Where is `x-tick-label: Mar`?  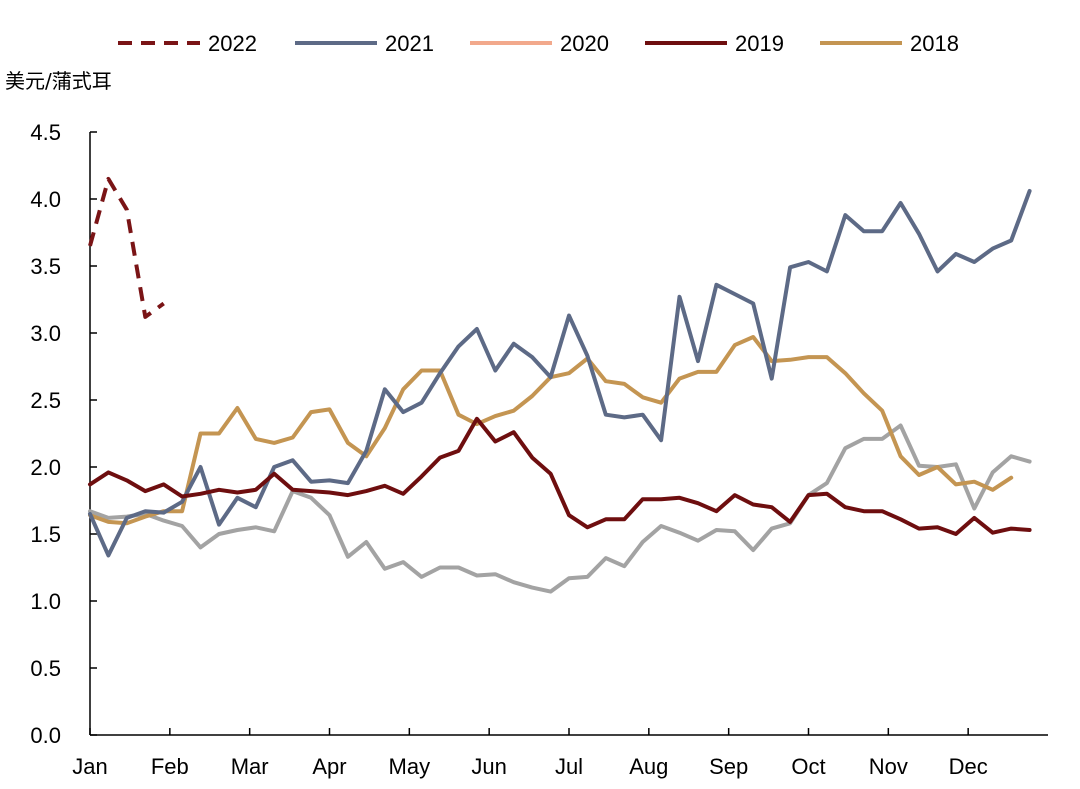 x-tick-label: Mar is located at coordinates (250, 766).